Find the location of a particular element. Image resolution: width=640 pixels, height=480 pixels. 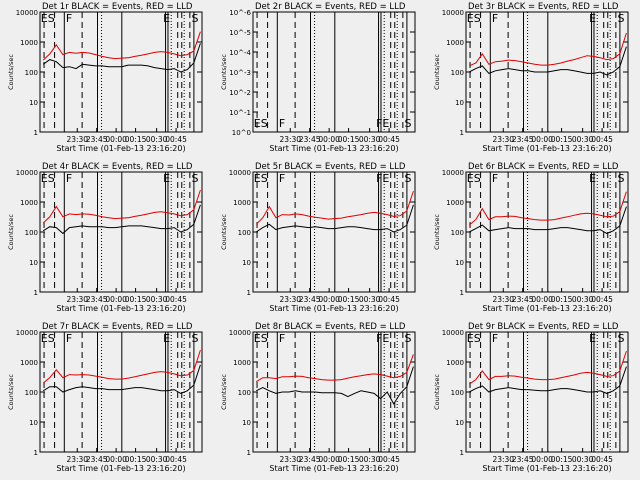

chart-title: Det 1r BLACK = Events, RED = LLD is located at coordinates (117, 7).